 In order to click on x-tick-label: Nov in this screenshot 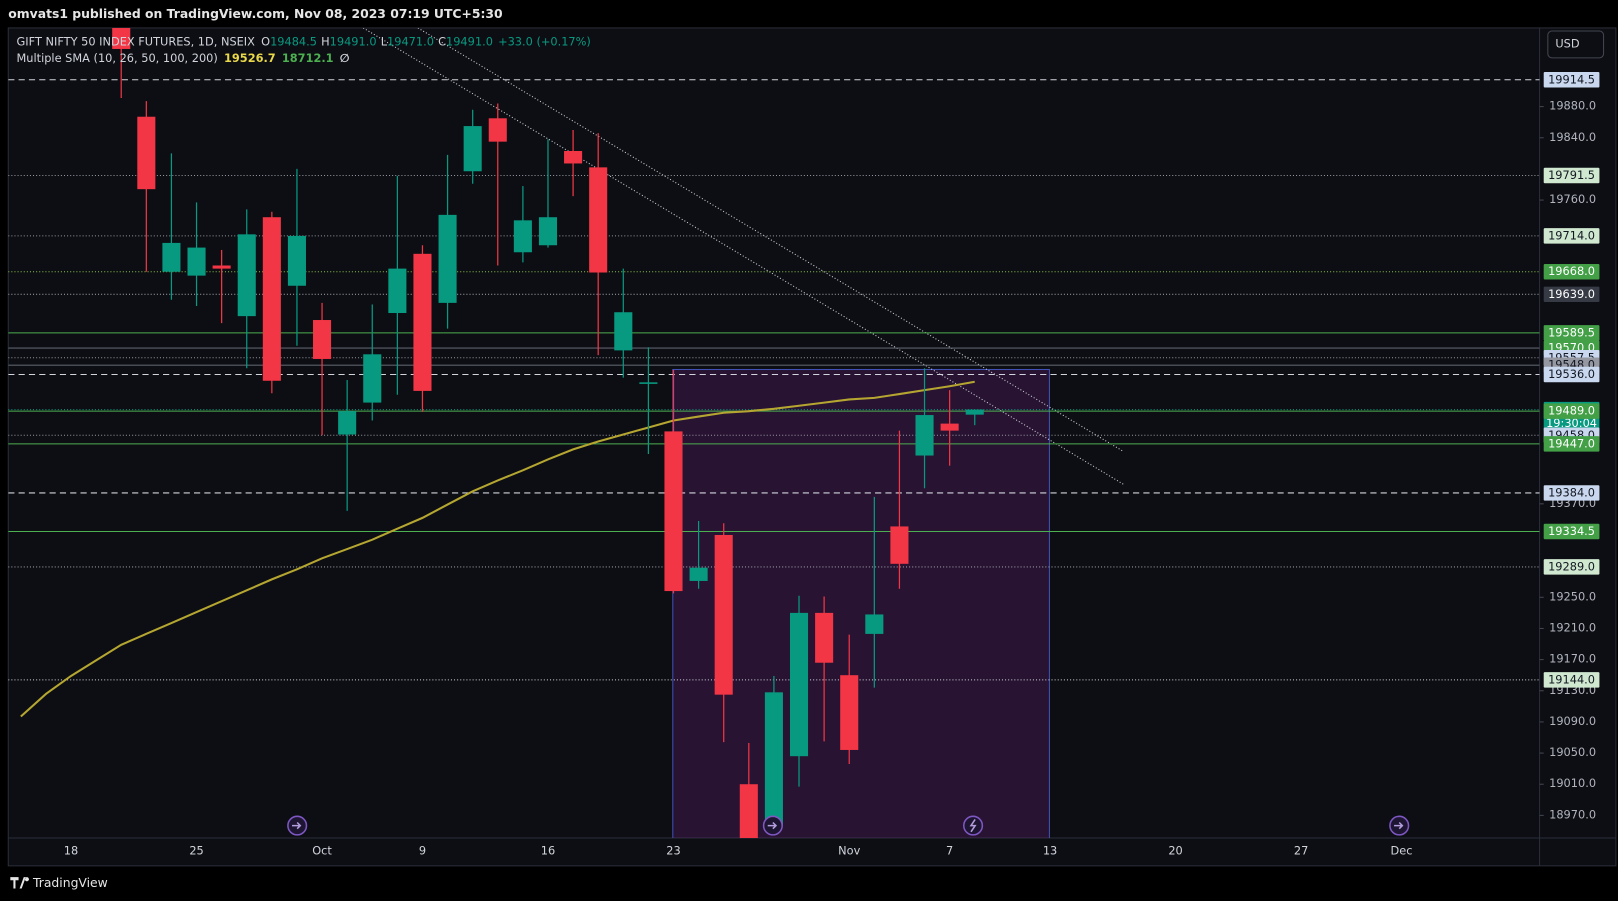, I will do `click(849, 850)`.